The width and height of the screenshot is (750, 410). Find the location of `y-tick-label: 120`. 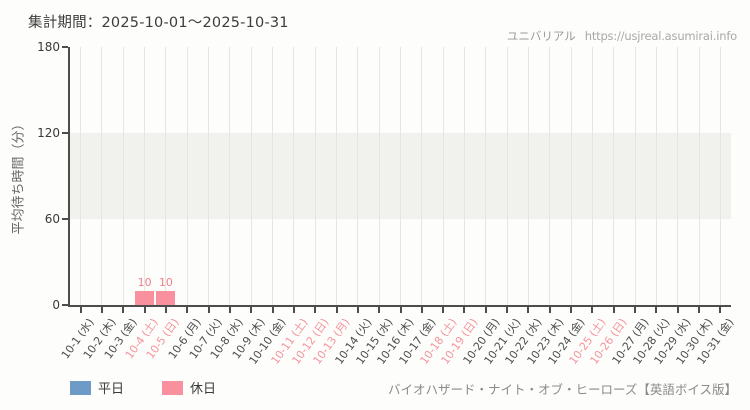

y-tick-label: 120 is located at coordinates (48, 133).